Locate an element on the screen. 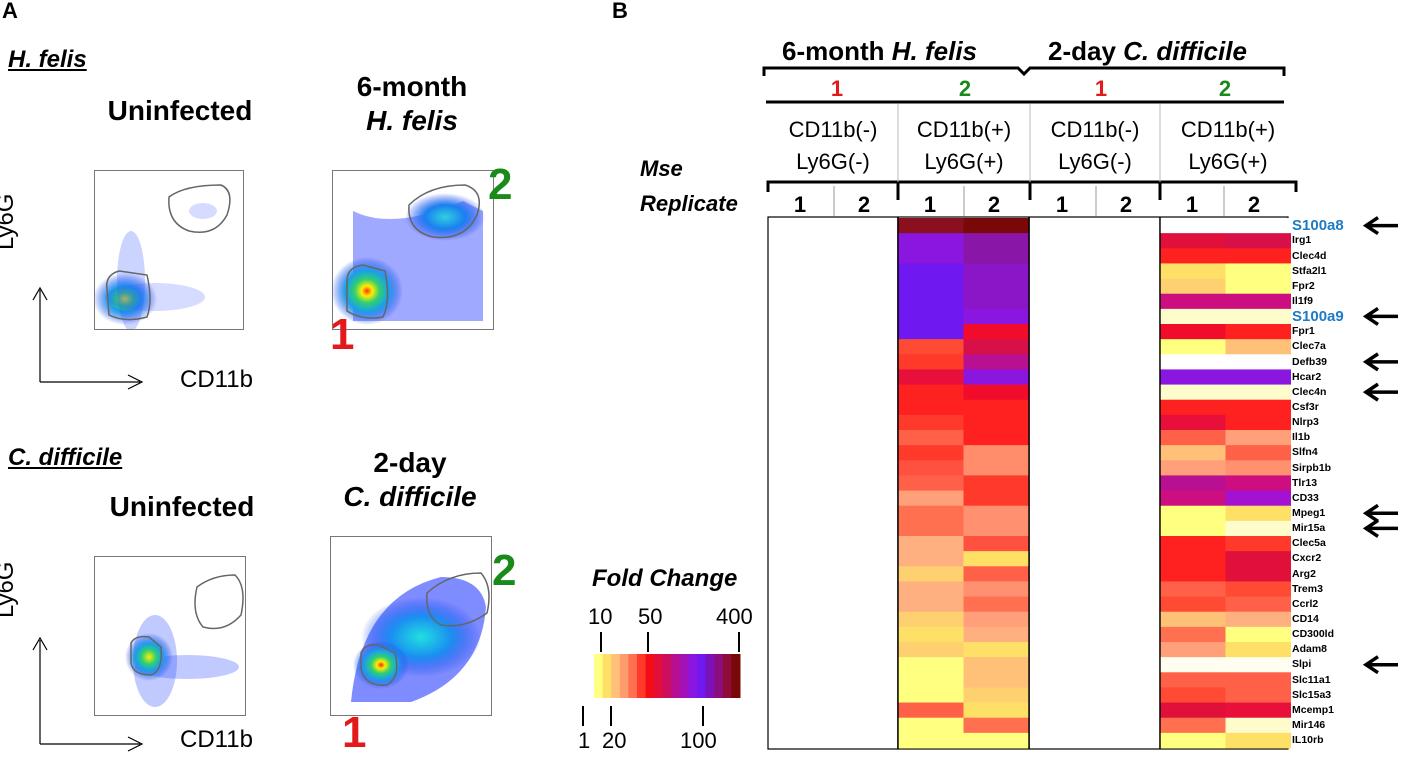  group-label-cdiff-2: 2 is located at coordinates (1225, 88).